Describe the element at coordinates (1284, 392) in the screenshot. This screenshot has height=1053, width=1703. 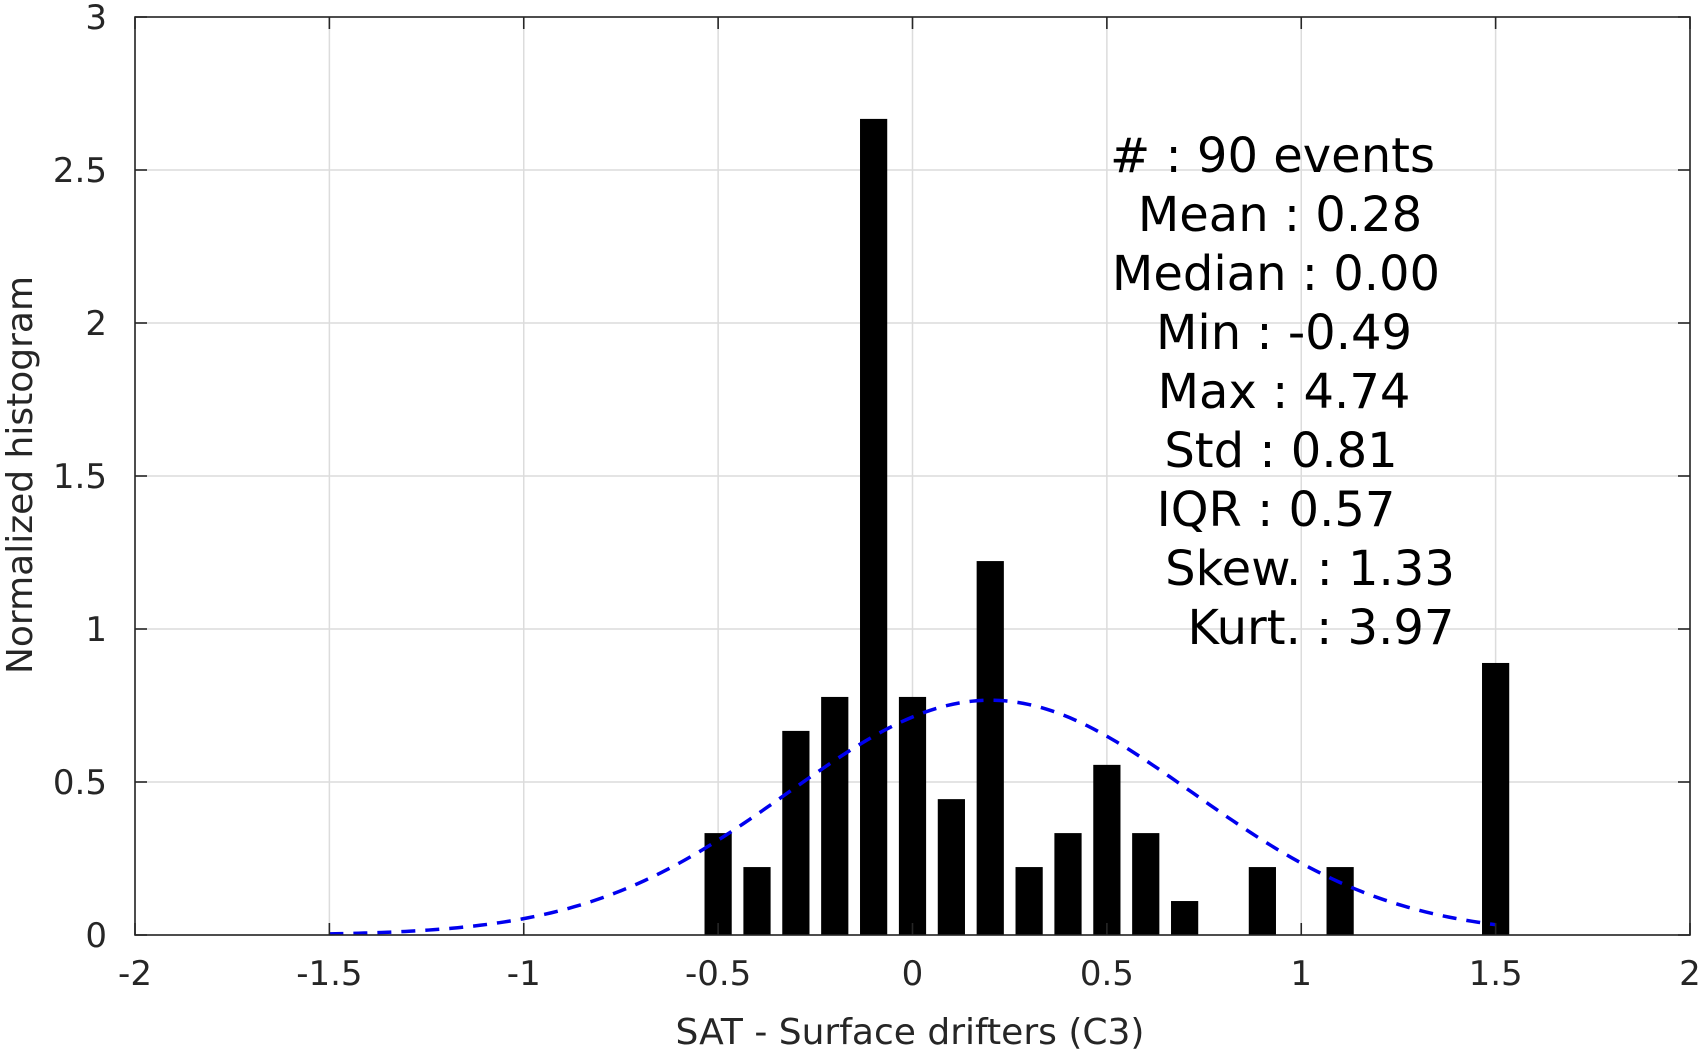
I see `stats-line: Max : 4.74` at that location.